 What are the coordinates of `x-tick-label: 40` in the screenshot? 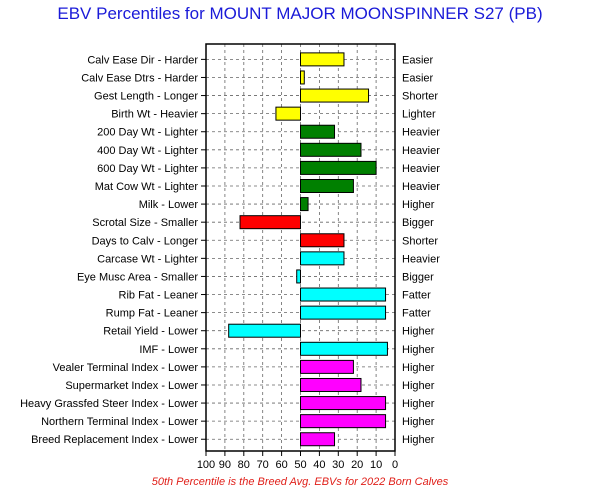 It's located at (319, 465).